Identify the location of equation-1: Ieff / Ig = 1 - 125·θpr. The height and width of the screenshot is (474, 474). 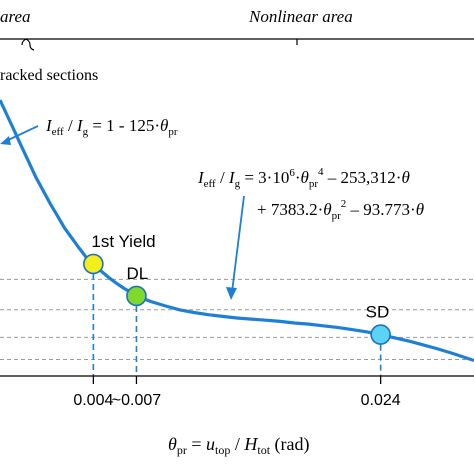
(111, 127).